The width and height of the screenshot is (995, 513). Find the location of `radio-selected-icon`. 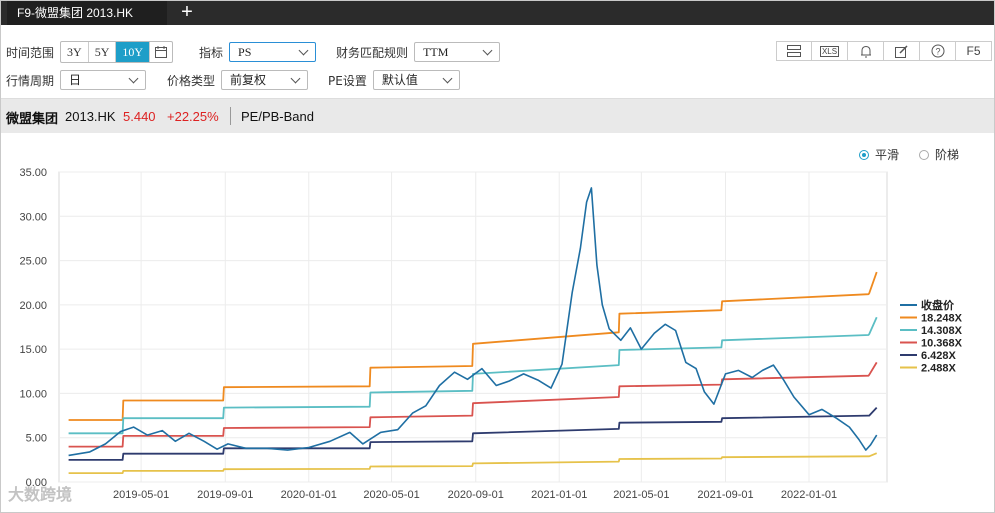

radio-selected-icon is located at coordinates (864, 154).